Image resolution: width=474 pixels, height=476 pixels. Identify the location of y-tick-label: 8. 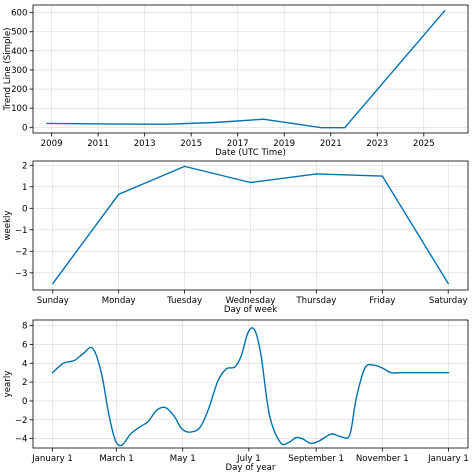
(24, 327).